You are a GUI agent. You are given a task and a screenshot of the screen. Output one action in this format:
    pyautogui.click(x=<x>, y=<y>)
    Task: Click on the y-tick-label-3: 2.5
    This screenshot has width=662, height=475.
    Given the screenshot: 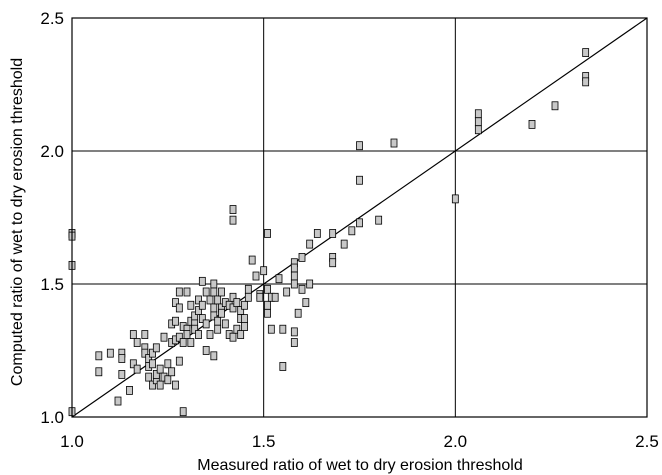 What is the action you would take?
    pyautogui.click(x=52, y=18)
    